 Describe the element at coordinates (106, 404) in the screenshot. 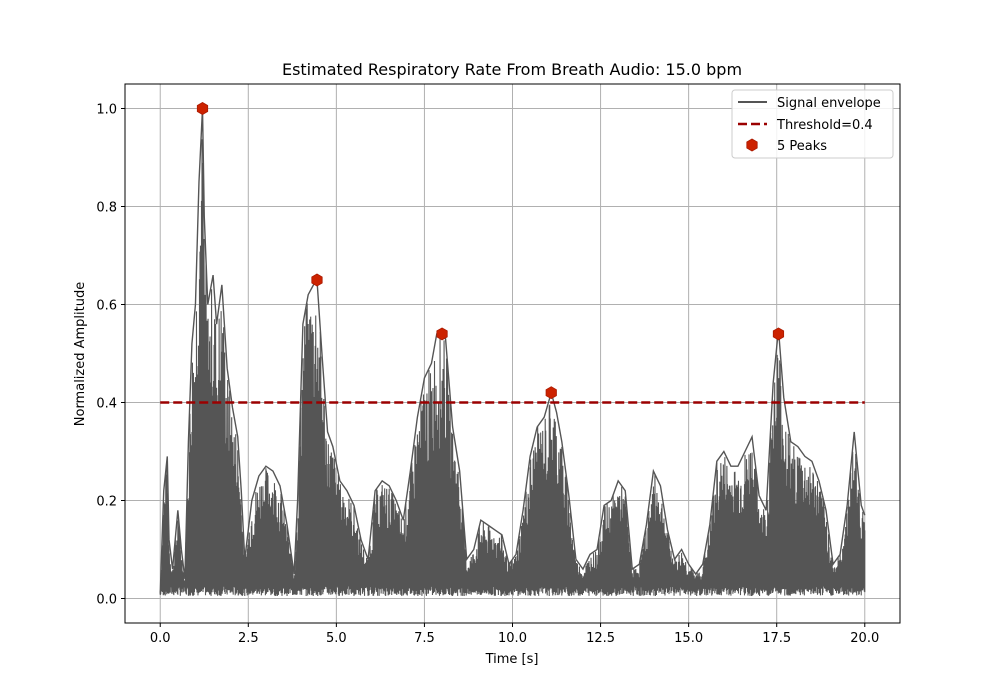

I see `y-tick-label: 0.4` at that location.